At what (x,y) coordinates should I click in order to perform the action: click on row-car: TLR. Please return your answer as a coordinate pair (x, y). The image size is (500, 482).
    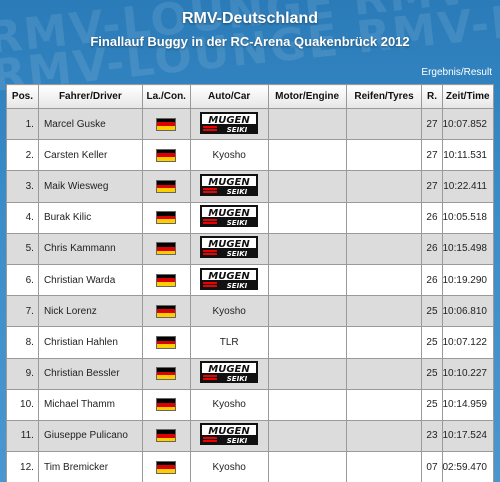
    Looking at the image, I should click on (229, 342).